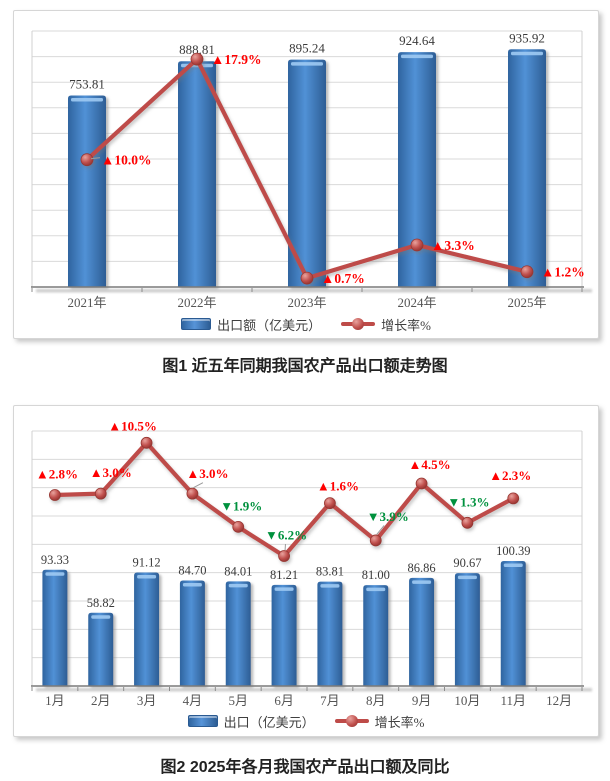 The height and width of the screenshot is (781, 610). What do you see at coordinates (236, 59) in the screenshot?
I see `growth-label: ▲17.9%` at bounding box center [236, 59].